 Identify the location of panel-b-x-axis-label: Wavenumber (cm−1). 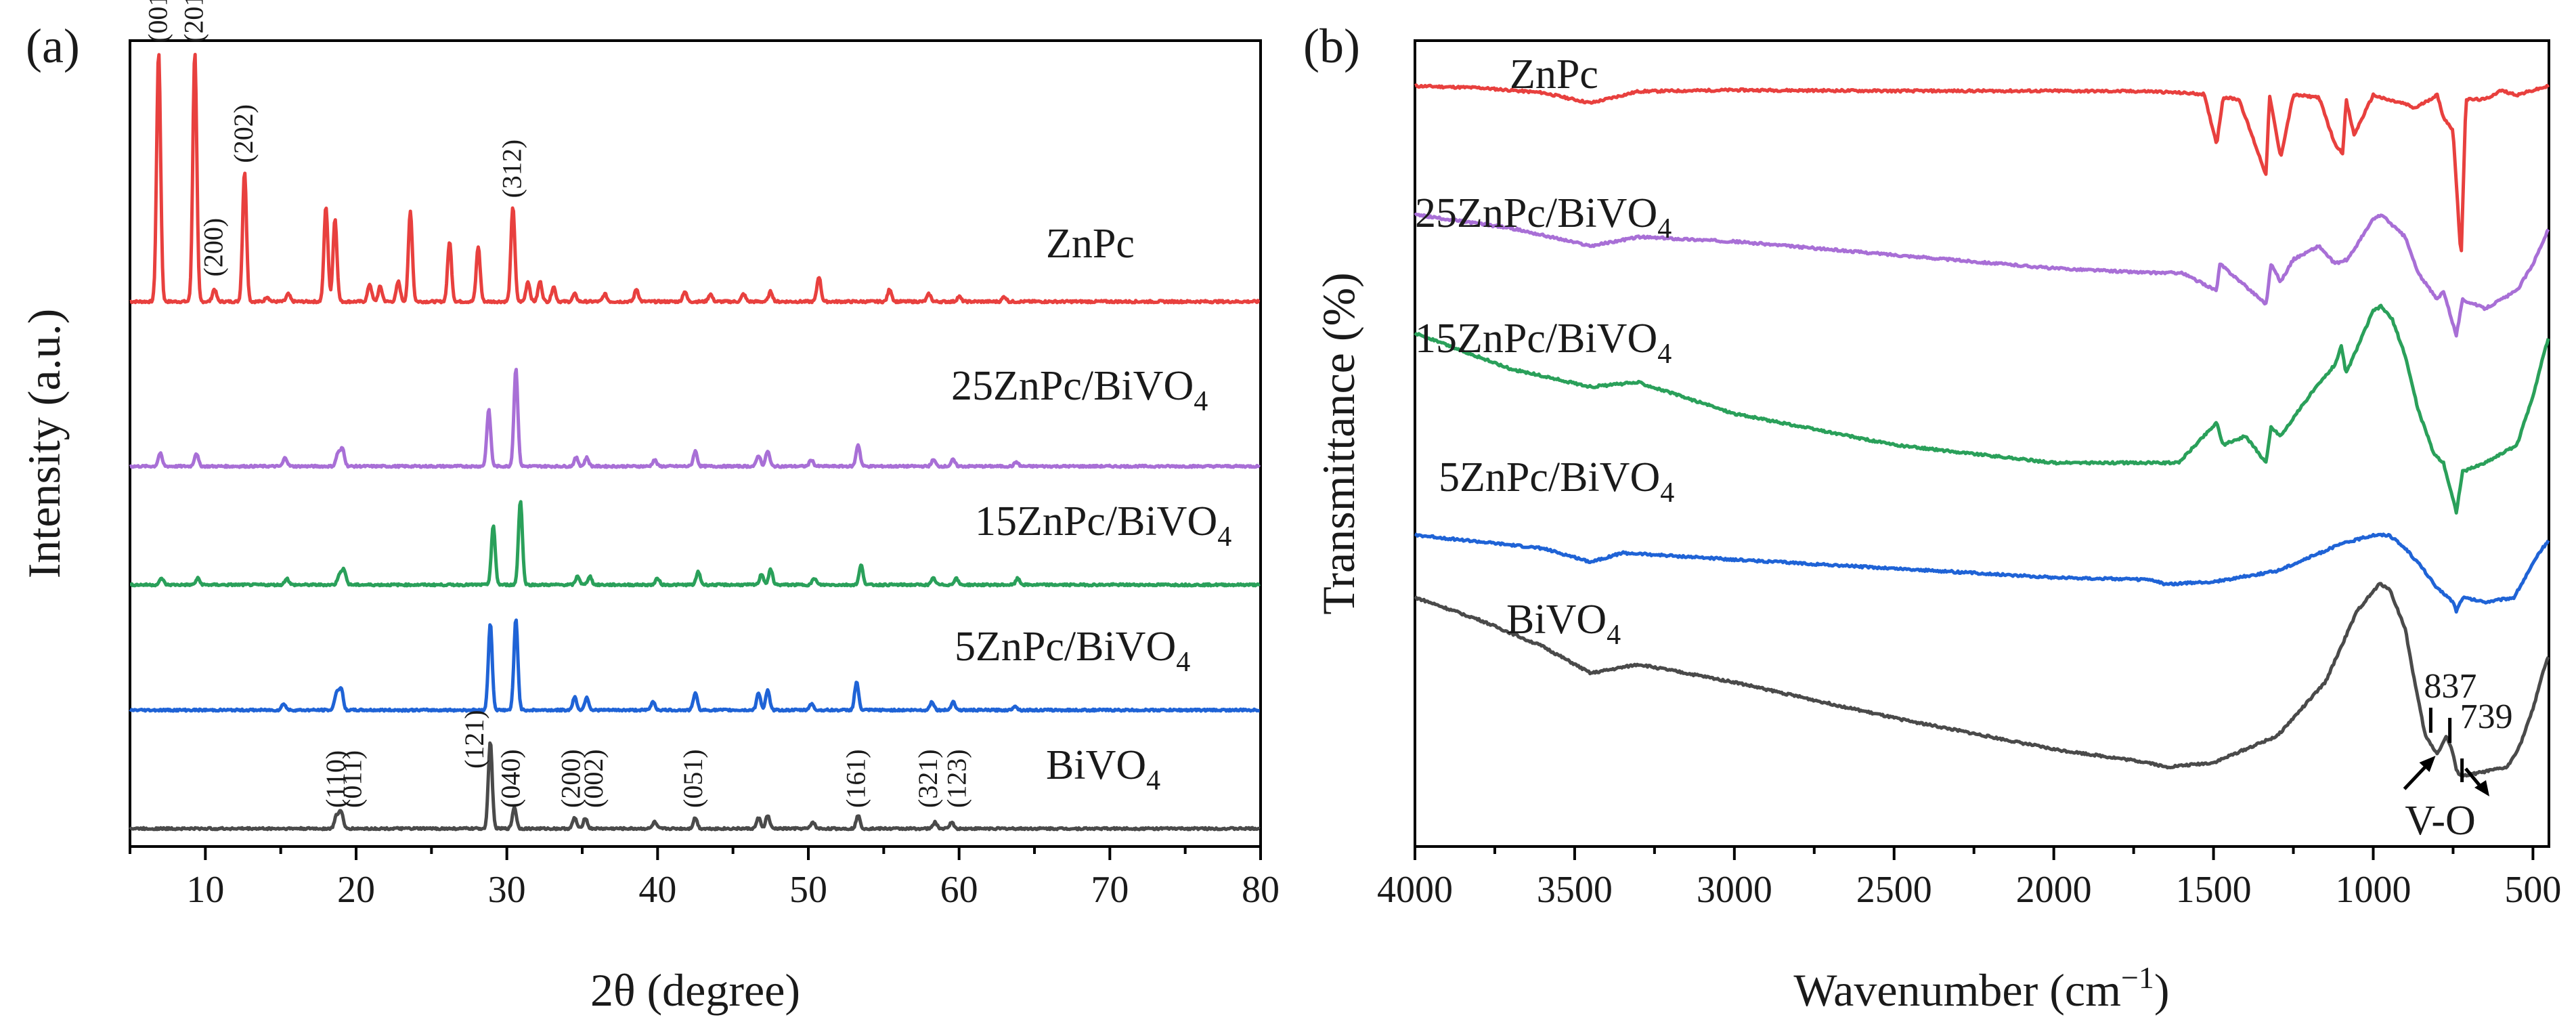
(1981, 988).